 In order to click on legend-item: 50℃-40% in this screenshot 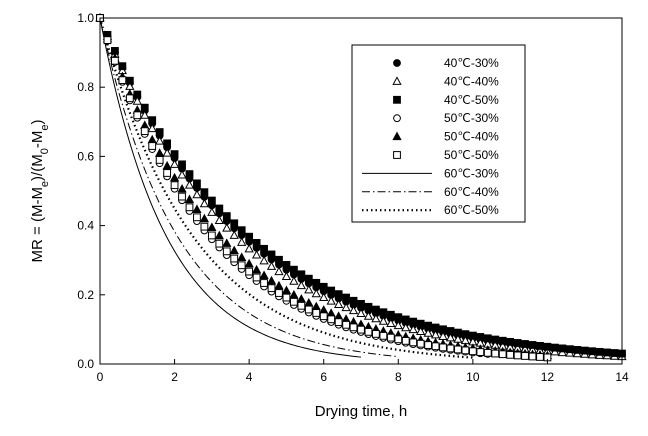, I will do `click(445, 137)`.